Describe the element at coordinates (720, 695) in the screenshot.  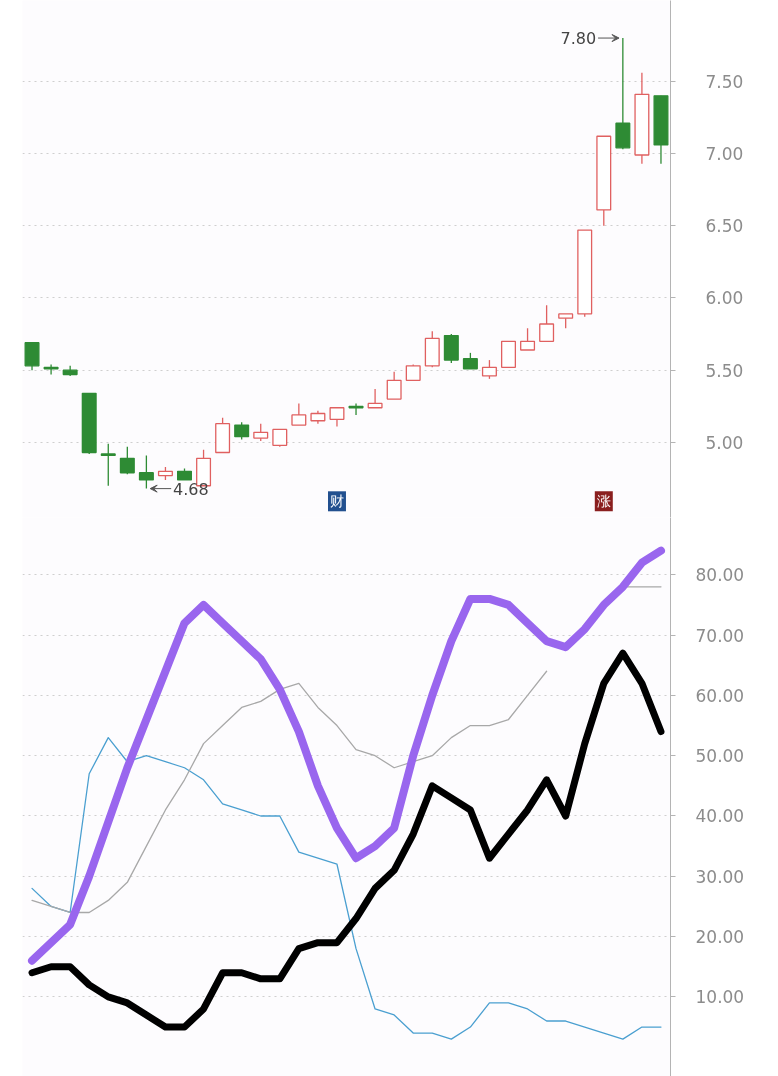
I see `y-tick-label: 60.00` at that location.